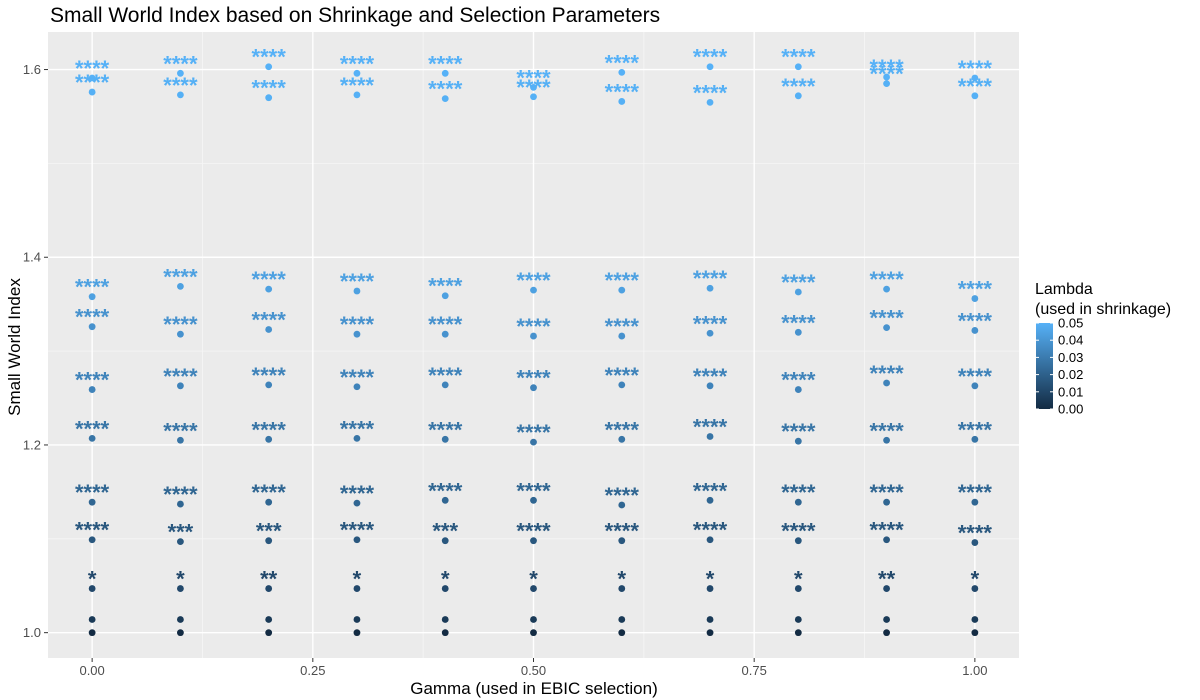 The width and height of the screenshot is (1200, 700). Describe the element at coordinates (32, 632) in the screenshot. I see `y-tick-label: 1.0` at that location.